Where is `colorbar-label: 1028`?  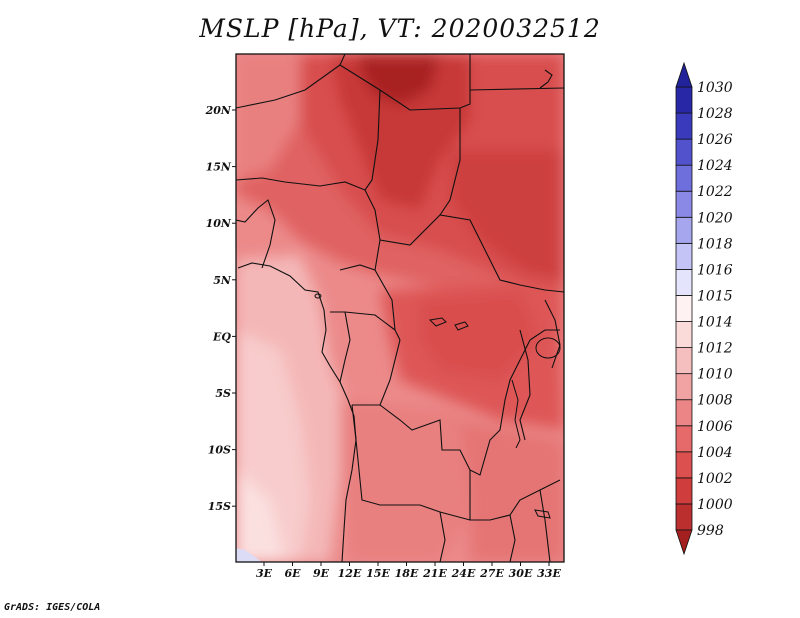 colorbar-label: 1028 is located at coordinates (715, 114).